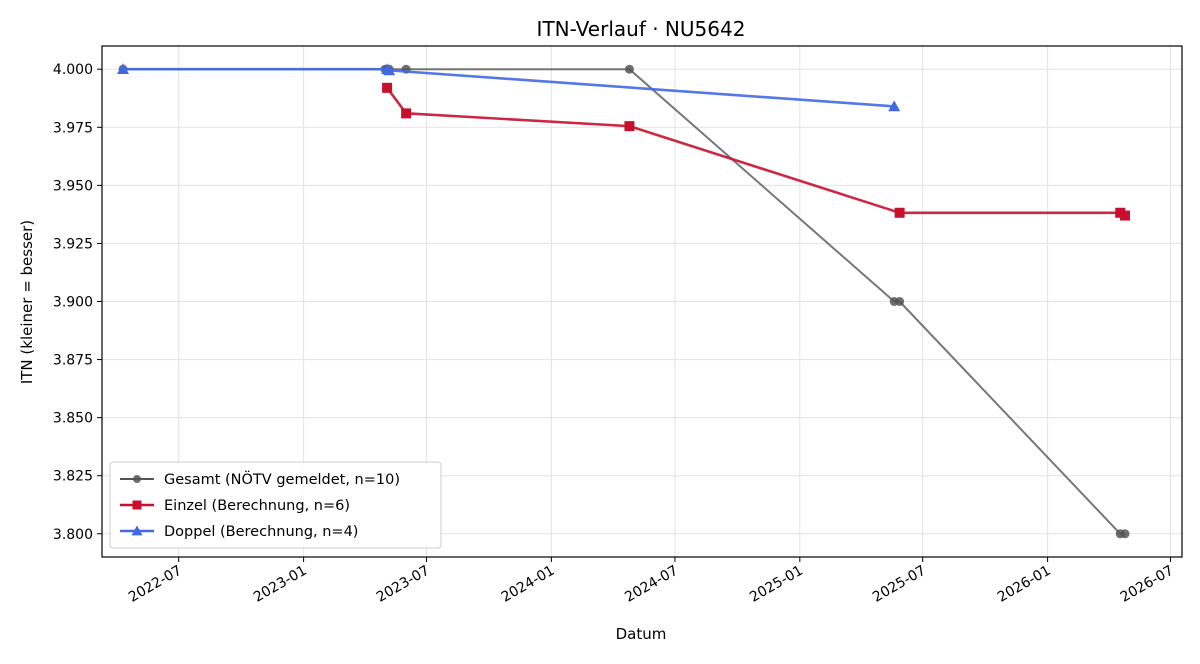 This screenshot has width=1200, height=664. I want to click on y-tick-label: 3.950, so click(73, 186).